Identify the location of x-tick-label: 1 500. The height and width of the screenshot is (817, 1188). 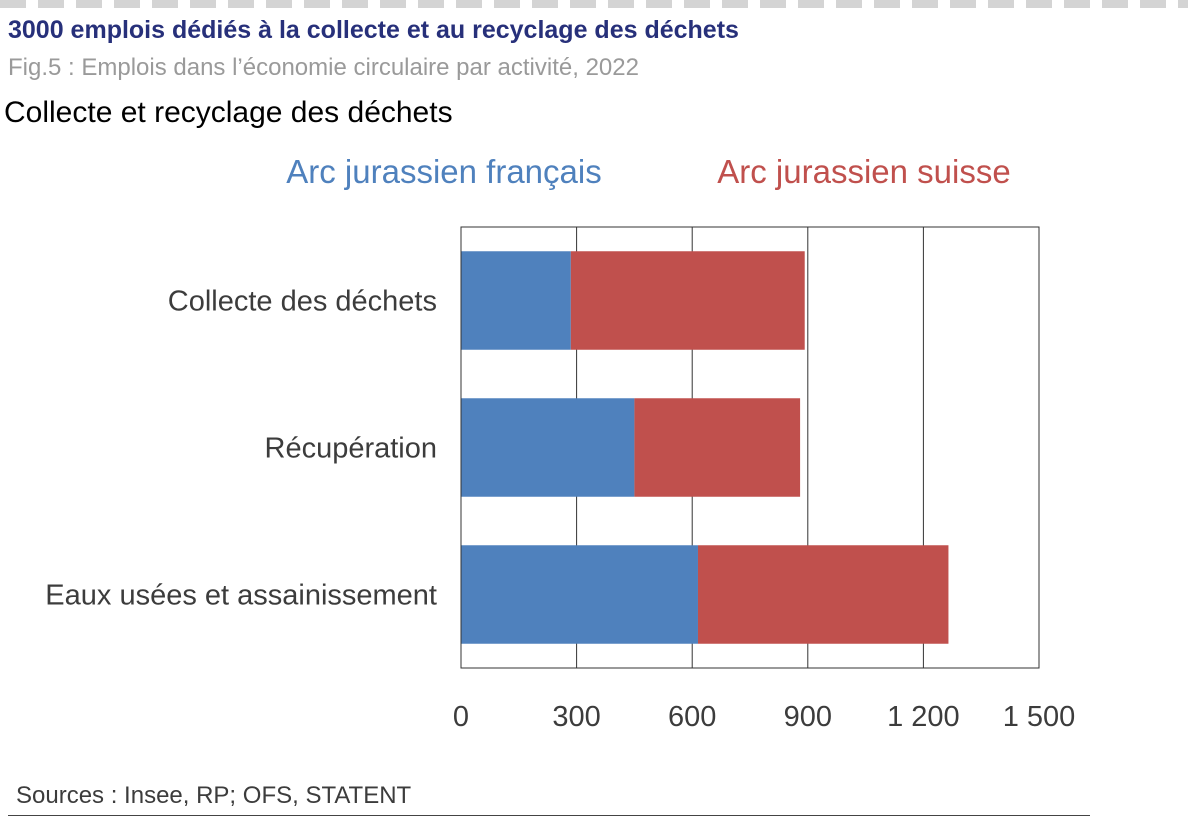
(1039, 717).